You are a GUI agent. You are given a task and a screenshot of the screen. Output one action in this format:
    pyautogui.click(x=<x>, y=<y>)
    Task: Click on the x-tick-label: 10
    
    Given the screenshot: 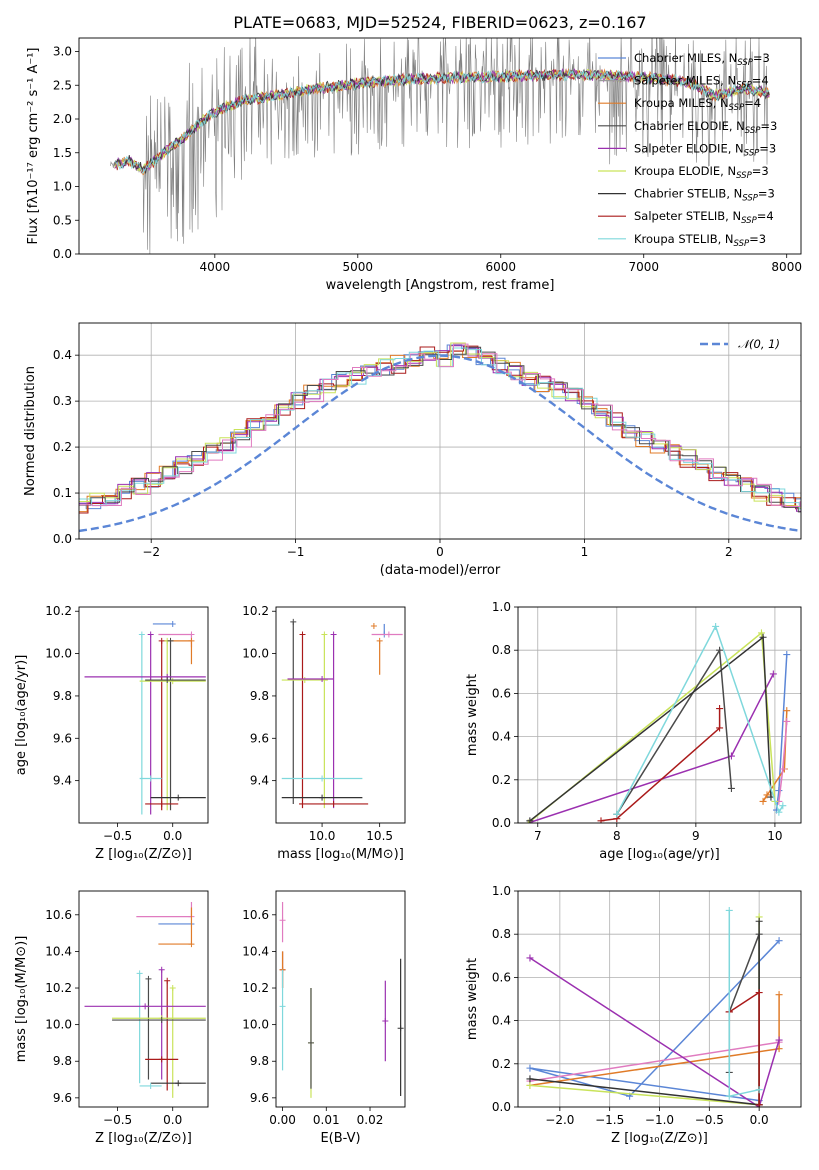 What is the action you would take?
    pyautogui.click(x=774, y=836)
    